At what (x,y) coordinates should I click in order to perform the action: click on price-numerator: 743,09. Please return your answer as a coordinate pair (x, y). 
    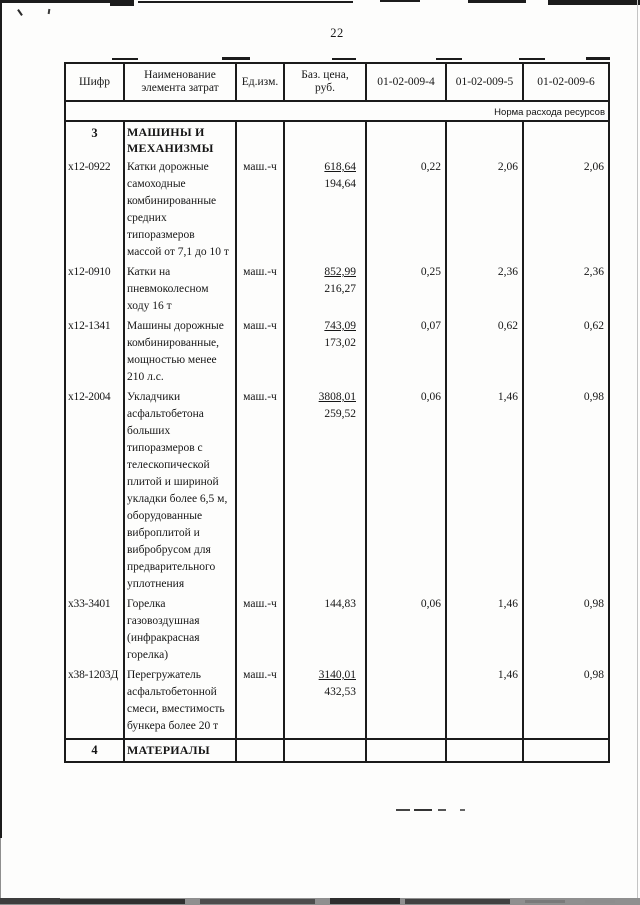
    Looking at the image, I should click on (340, 326).